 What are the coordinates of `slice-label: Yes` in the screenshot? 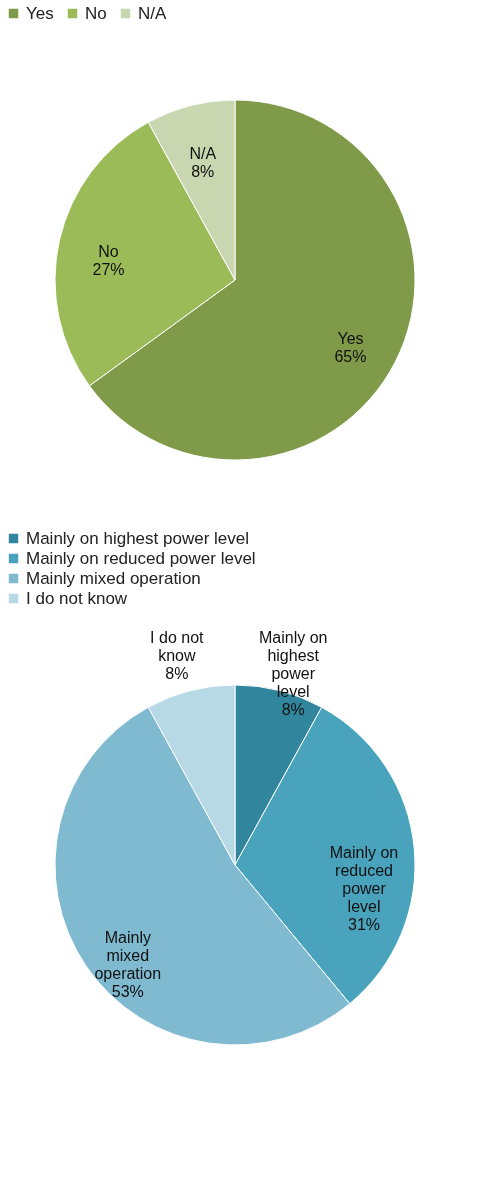 It's located at (350, 338).